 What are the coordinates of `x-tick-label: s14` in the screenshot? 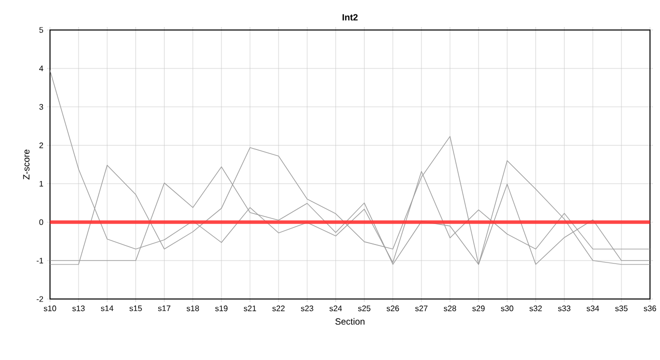 It's located at (107, 309).